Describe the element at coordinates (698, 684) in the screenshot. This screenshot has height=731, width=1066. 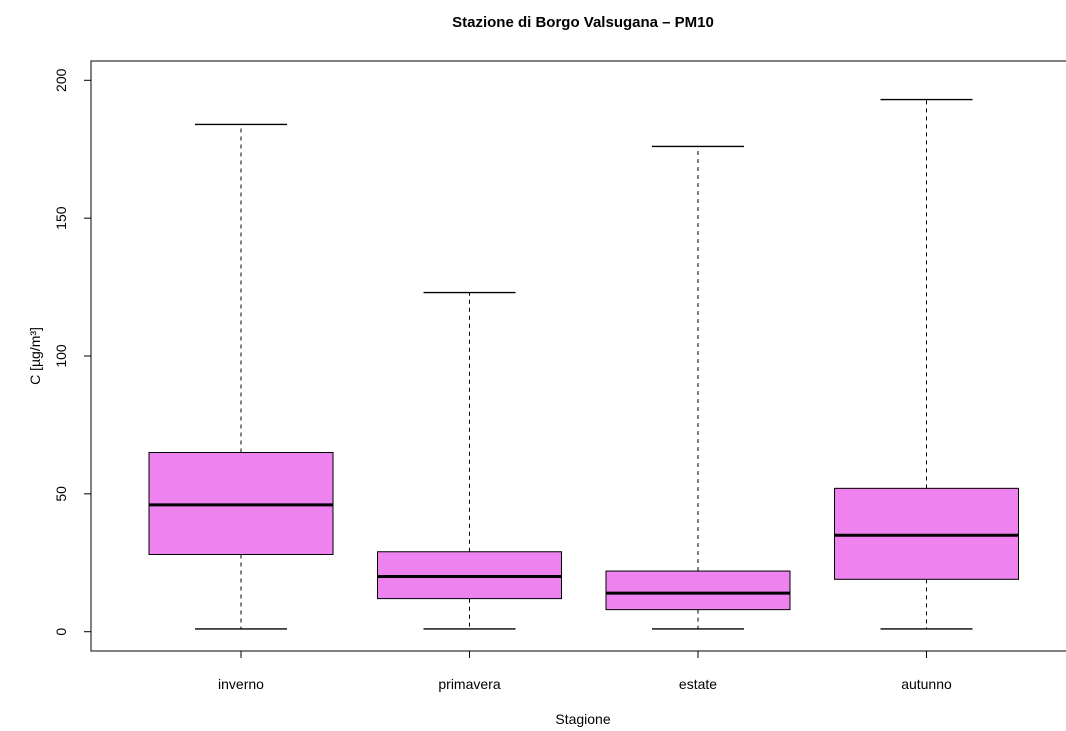
I see `x-tick-label: estate` at that location.